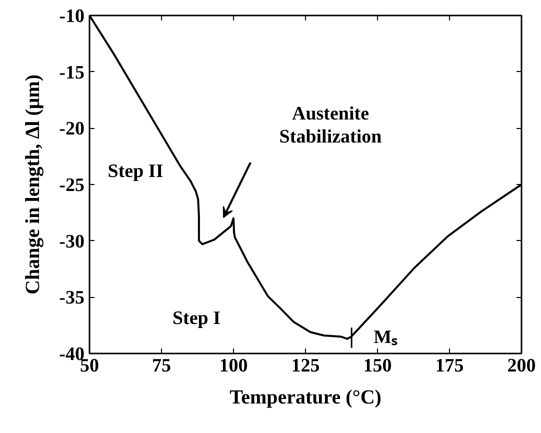 The width and height of the screenshot is (541, 433). Describe the element at coordinates (71, 129) in the screenshot. I see `y-tick-label: -20` at that location.